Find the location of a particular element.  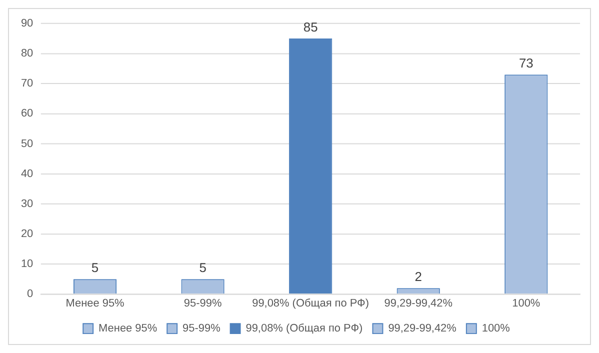

data-label: 2 is located at coordinates (418, 276).